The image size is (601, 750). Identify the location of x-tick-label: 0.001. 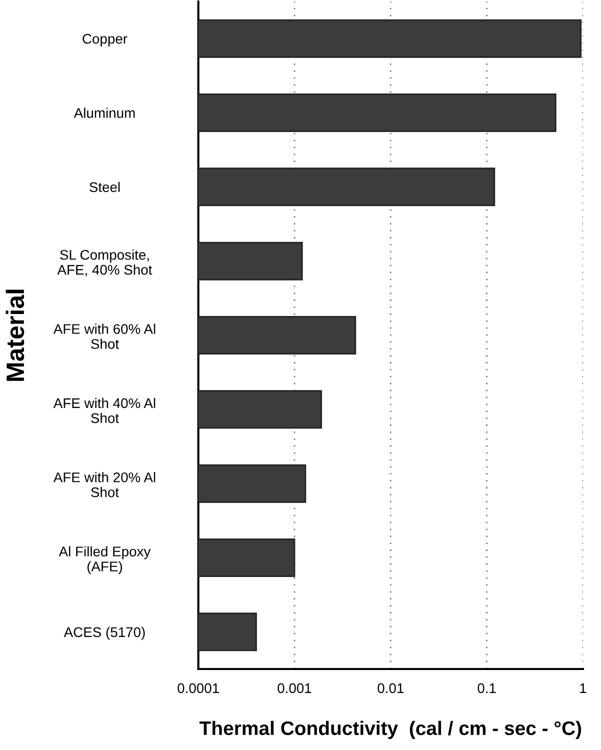
(295, 688).